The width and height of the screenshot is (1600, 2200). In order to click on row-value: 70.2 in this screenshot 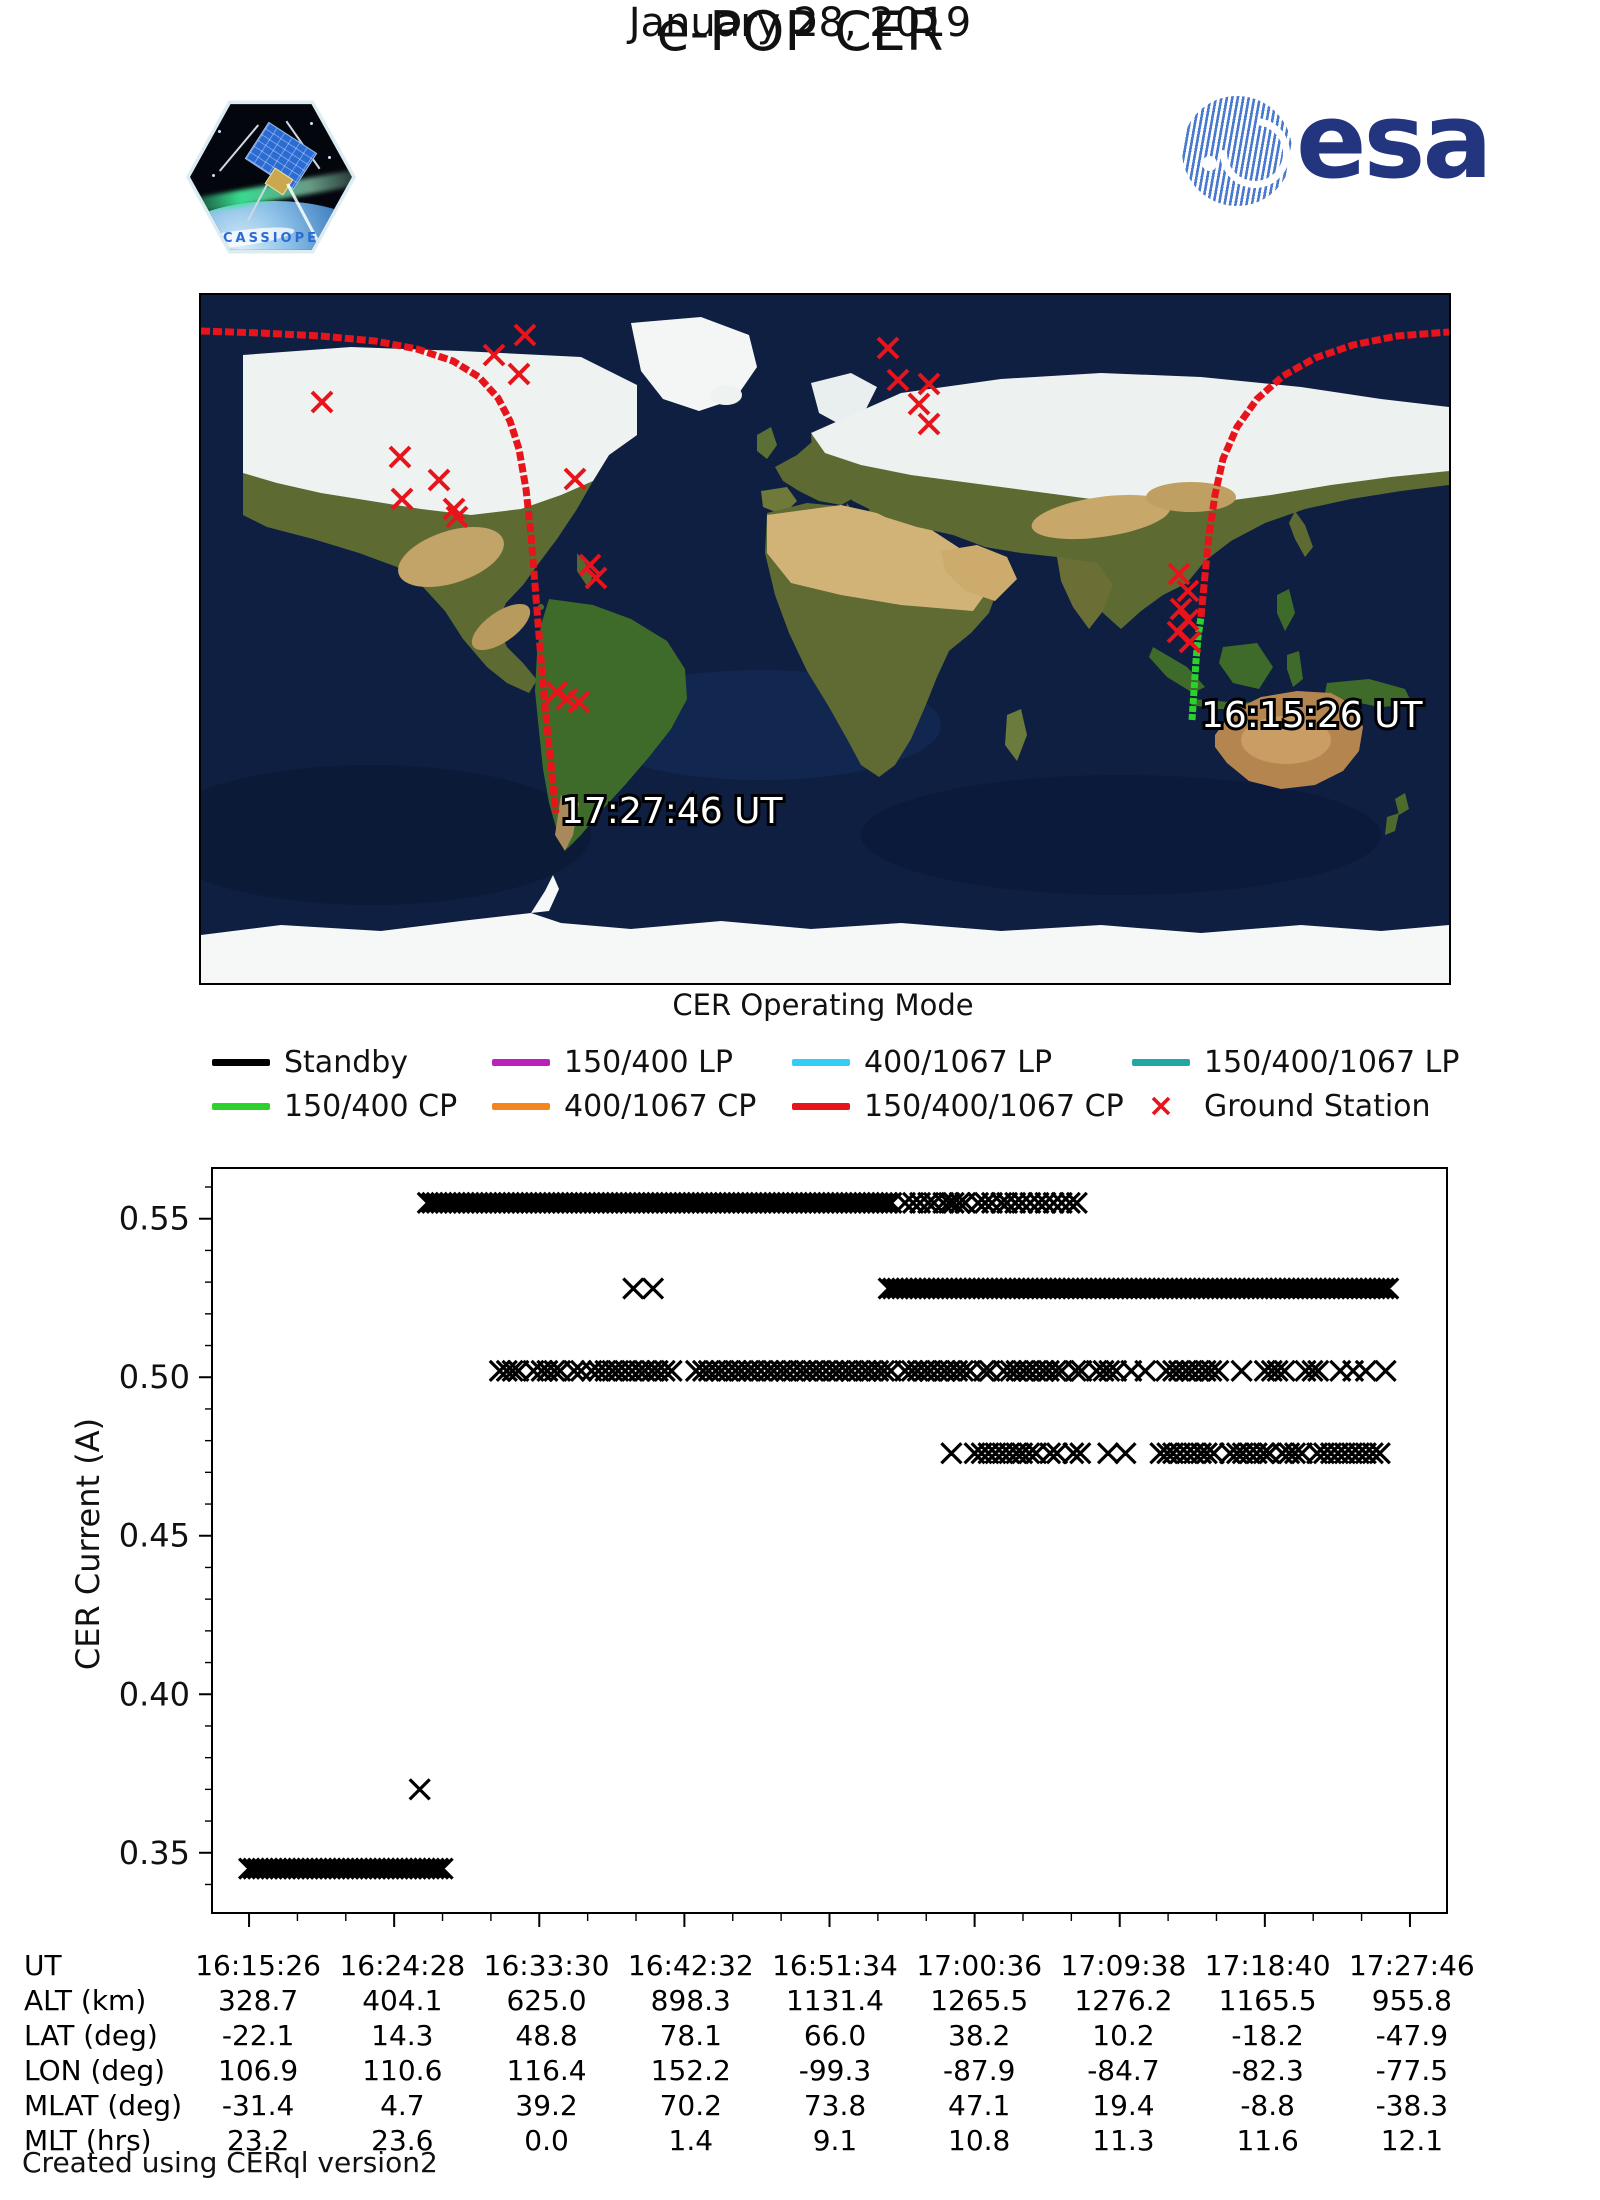, I will do `click(690, 2105)`.